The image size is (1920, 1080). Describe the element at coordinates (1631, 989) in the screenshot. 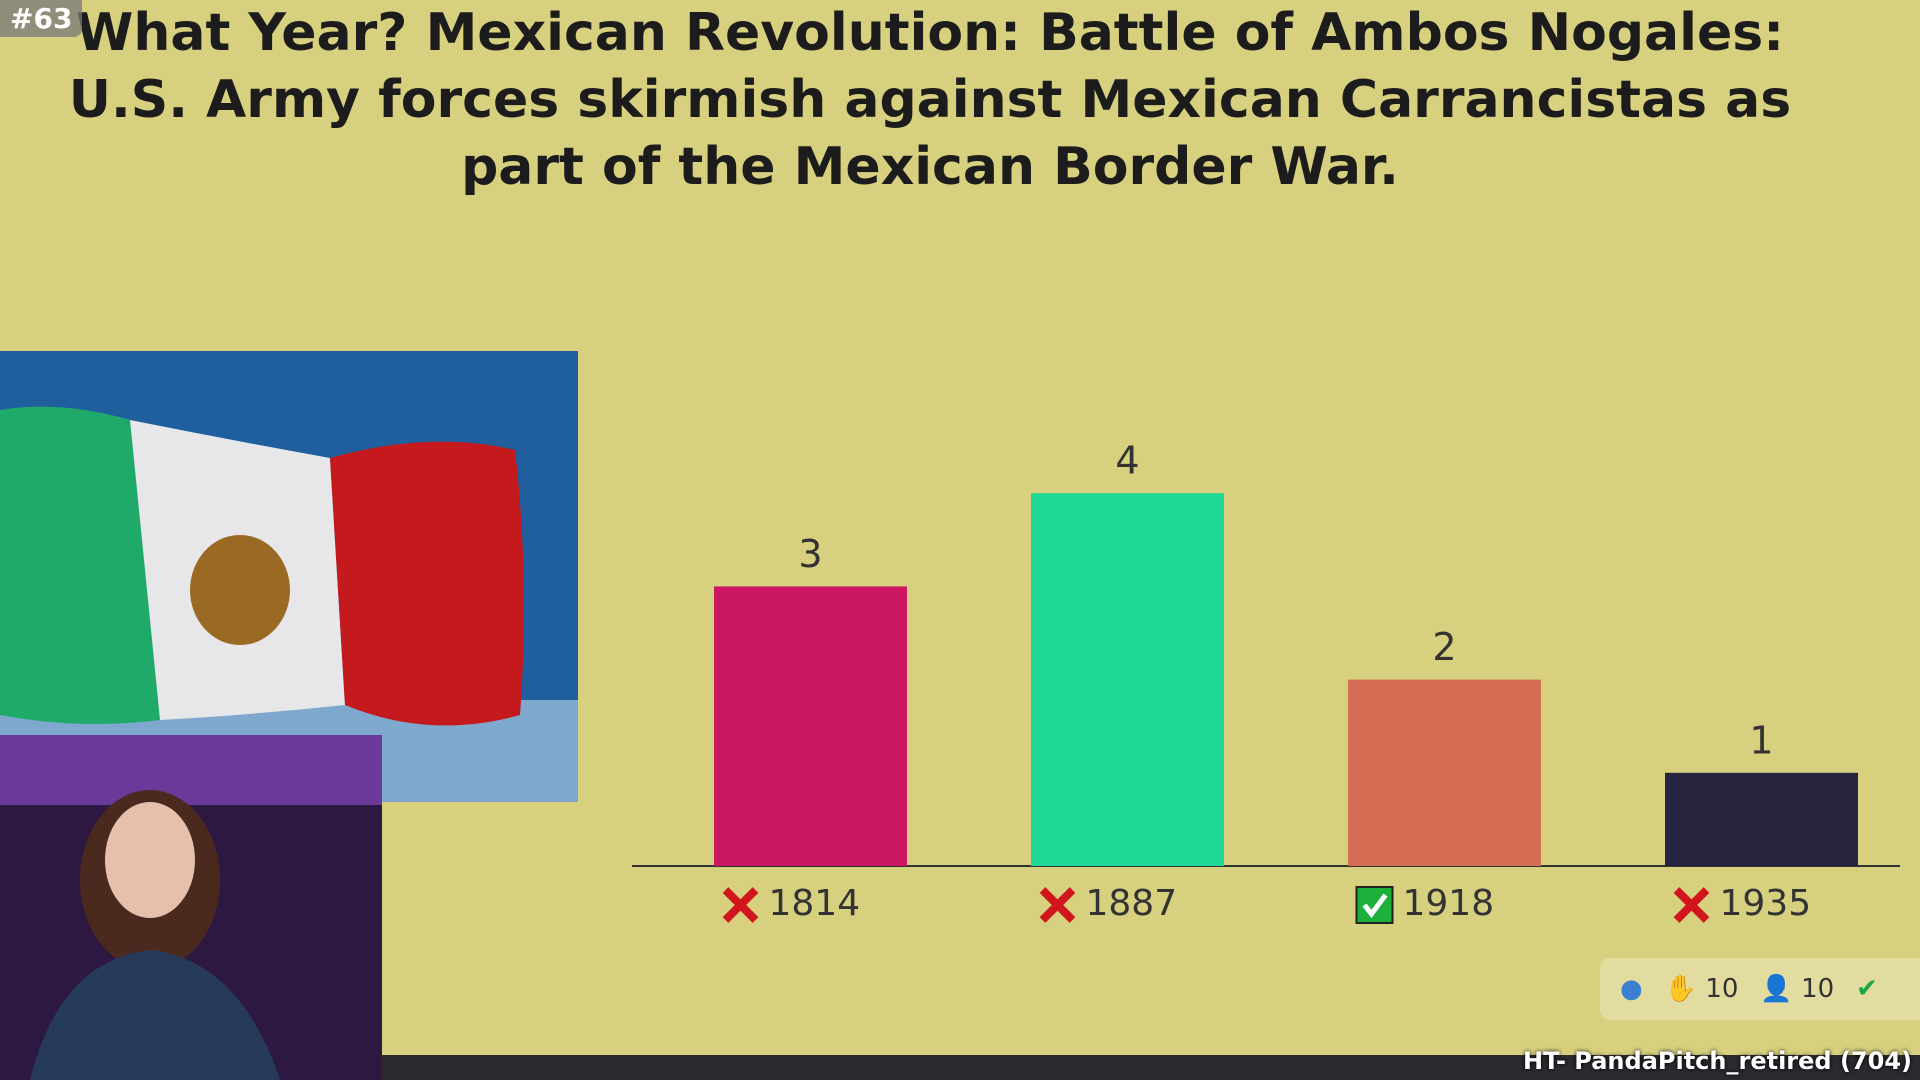

I see `reactions-icon: ●` at that location.